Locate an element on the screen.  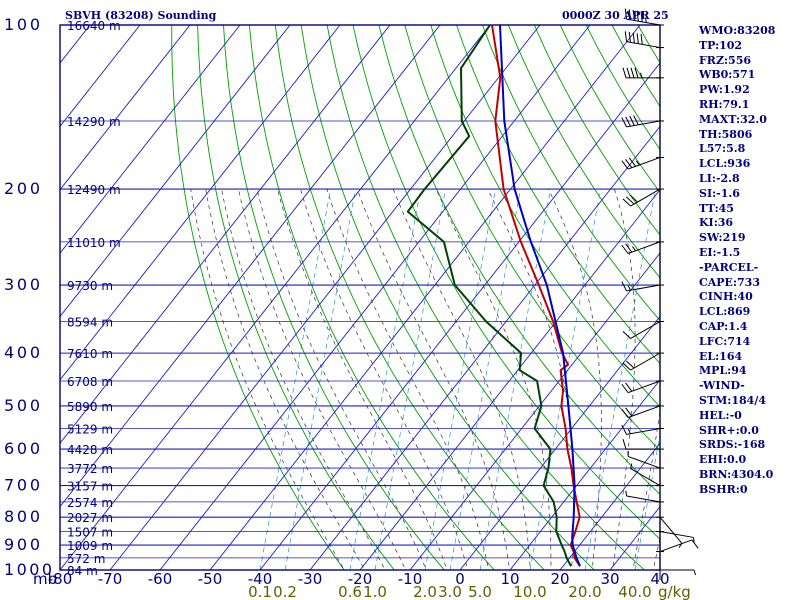
index-item: LFC:714 is located at coordinates (725, 341).